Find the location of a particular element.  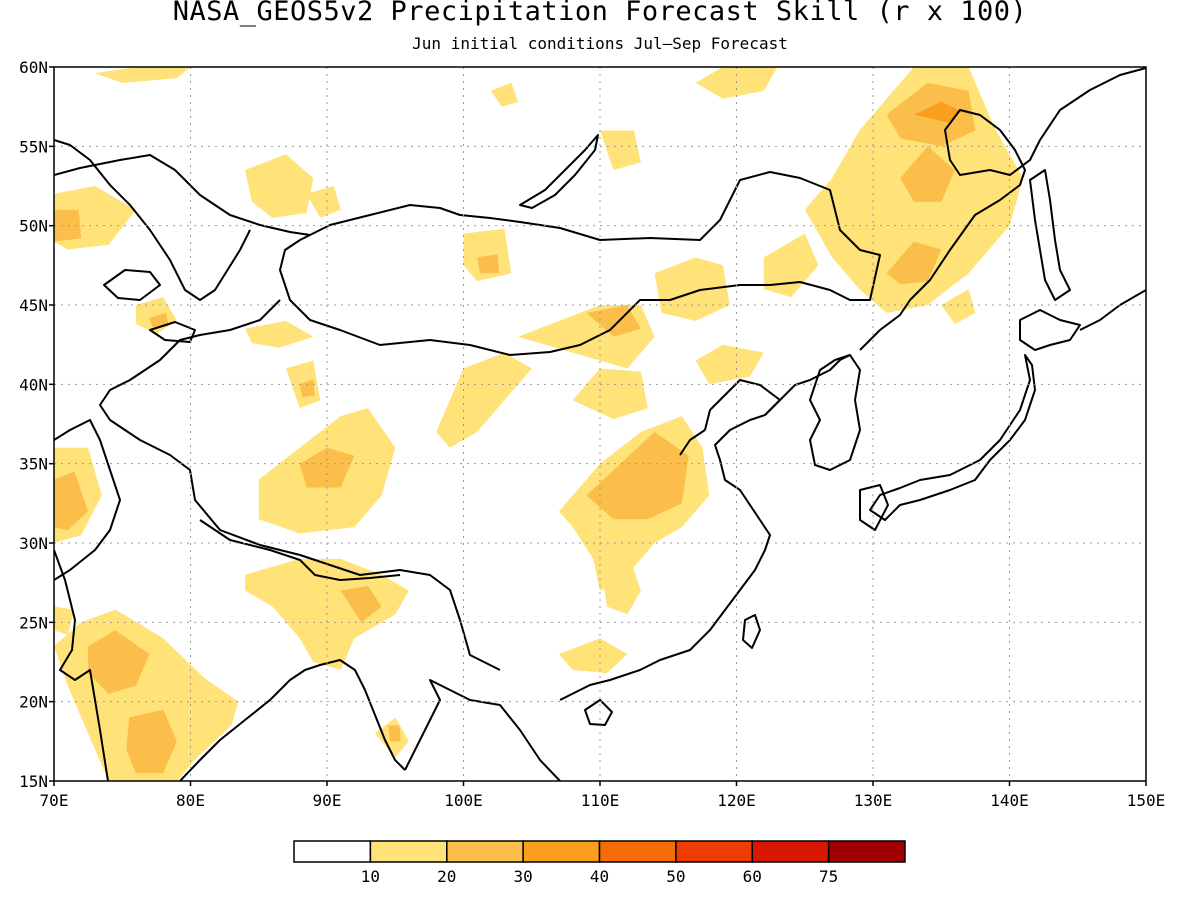

colorbar-label: 30 is located at coordinates (522, 876).